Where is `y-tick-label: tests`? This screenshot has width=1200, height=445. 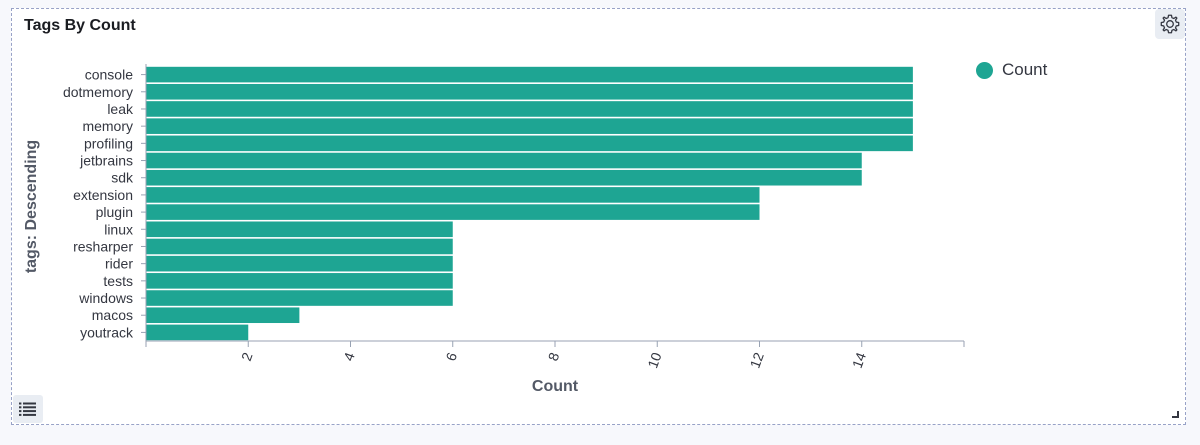
y-tick-label: tests is located at coordinates (118, 281).